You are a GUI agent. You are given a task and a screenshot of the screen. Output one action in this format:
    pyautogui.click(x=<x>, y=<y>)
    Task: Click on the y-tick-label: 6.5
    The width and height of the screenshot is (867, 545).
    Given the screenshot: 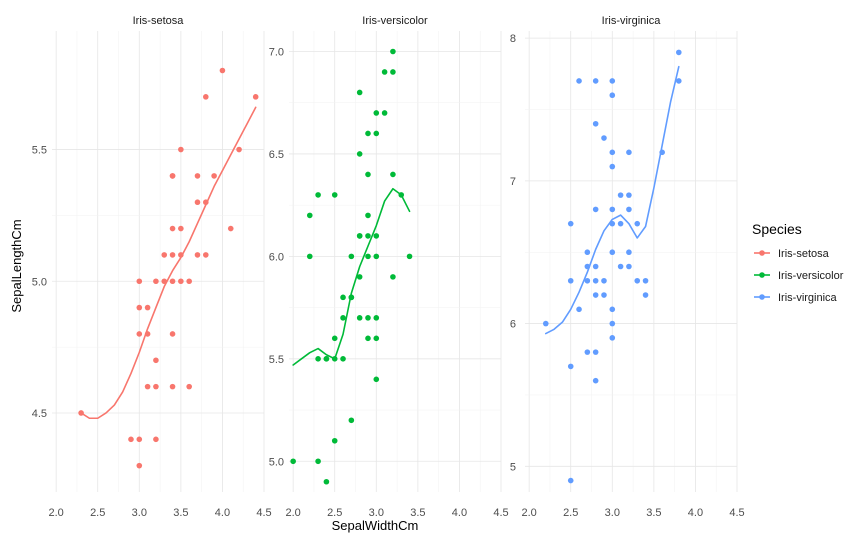 What is the action you would take?
    pyautogui.click(x=276, y=155)
    